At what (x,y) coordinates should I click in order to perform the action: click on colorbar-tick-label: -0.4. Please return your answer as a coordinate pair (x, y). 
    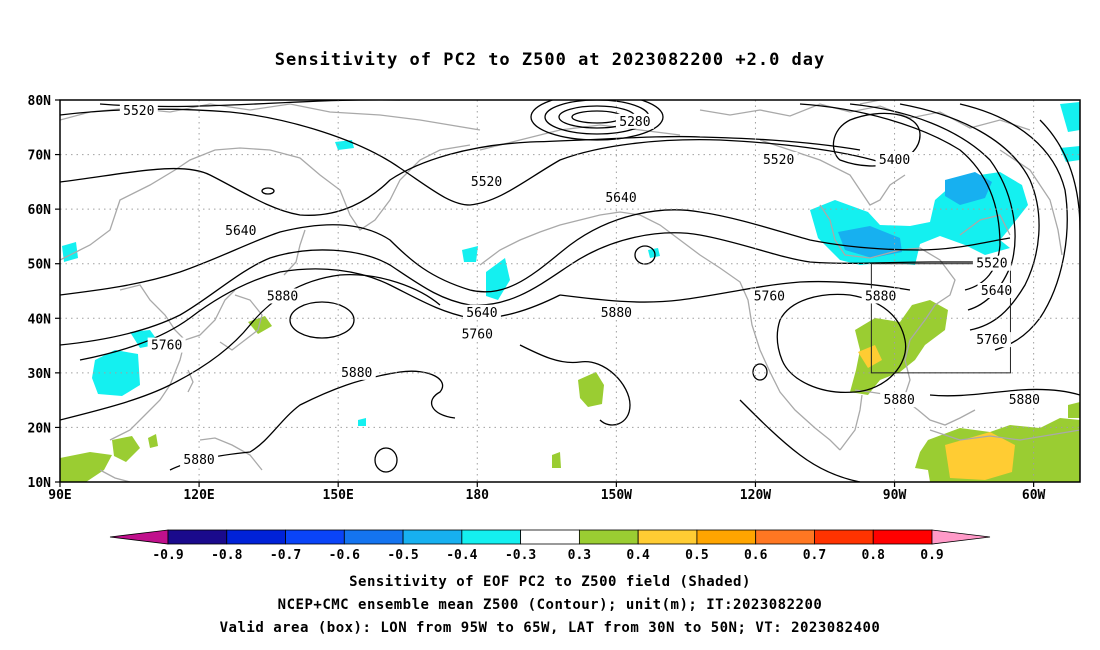
    Looking at the image, I should click on (461, 555).